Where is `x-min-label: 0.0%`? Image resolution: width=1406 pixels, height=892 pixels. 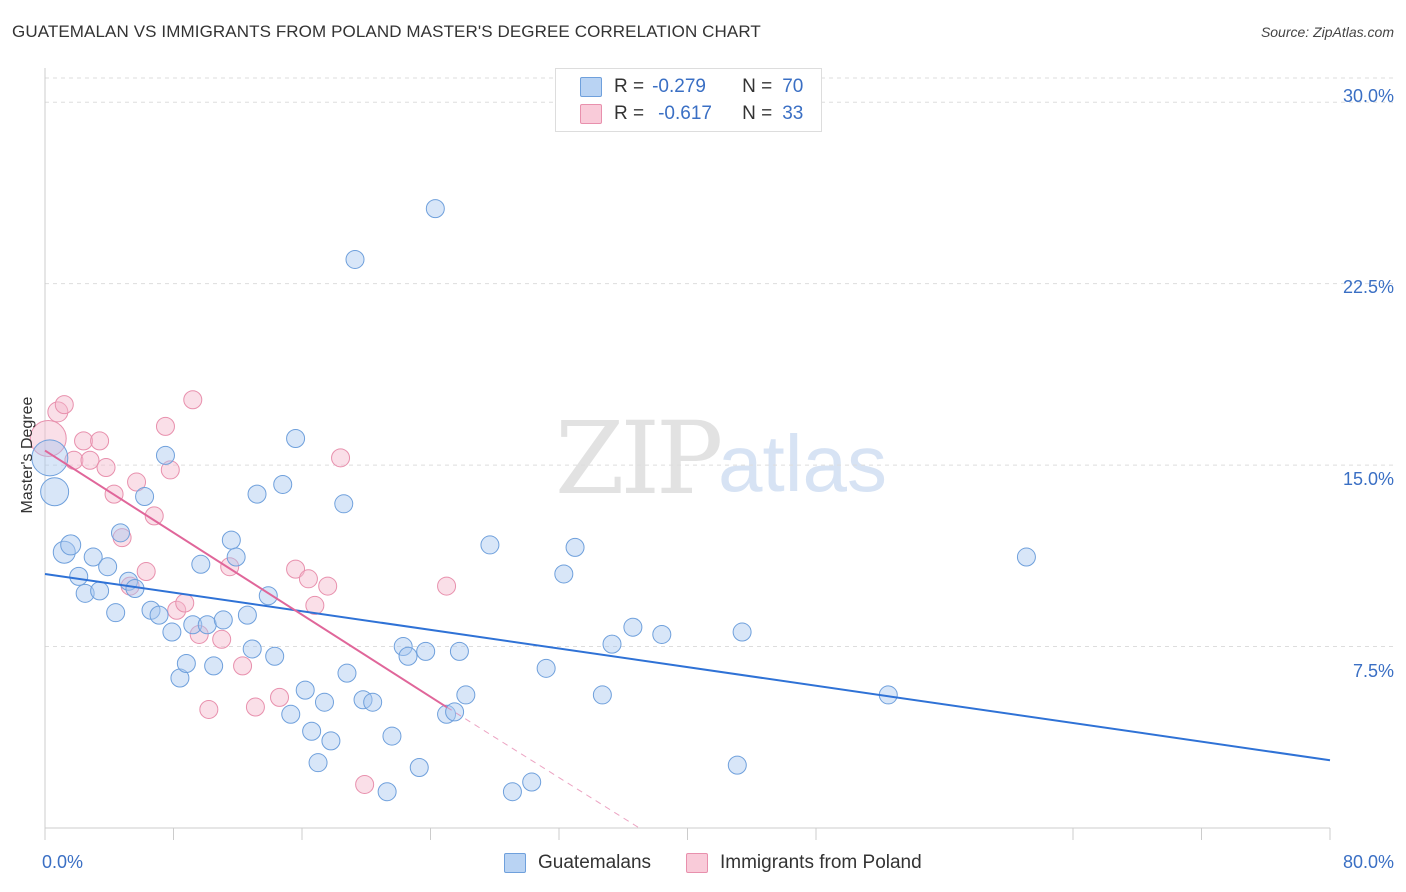 x-min-label: 0.0% is located at coordinates (63, 862).